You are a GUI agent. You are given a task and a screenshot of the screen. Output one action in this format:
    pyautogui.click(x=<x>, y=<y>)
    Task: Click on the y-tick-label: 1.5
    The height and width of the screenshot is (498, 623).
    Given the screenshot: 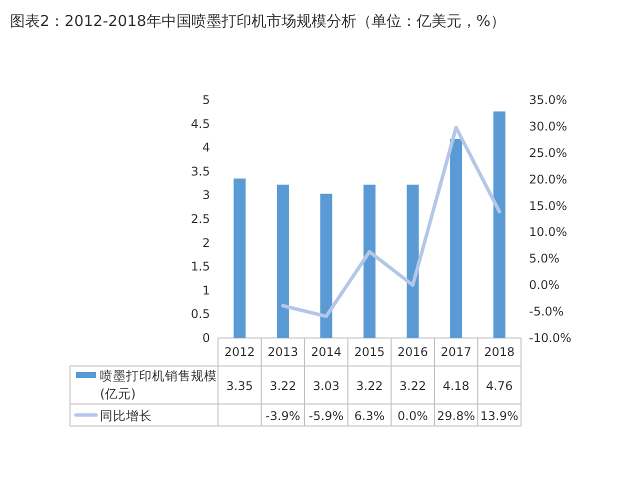 What is the action you would take?
    pyautogui.click(x=200, y=267)
    